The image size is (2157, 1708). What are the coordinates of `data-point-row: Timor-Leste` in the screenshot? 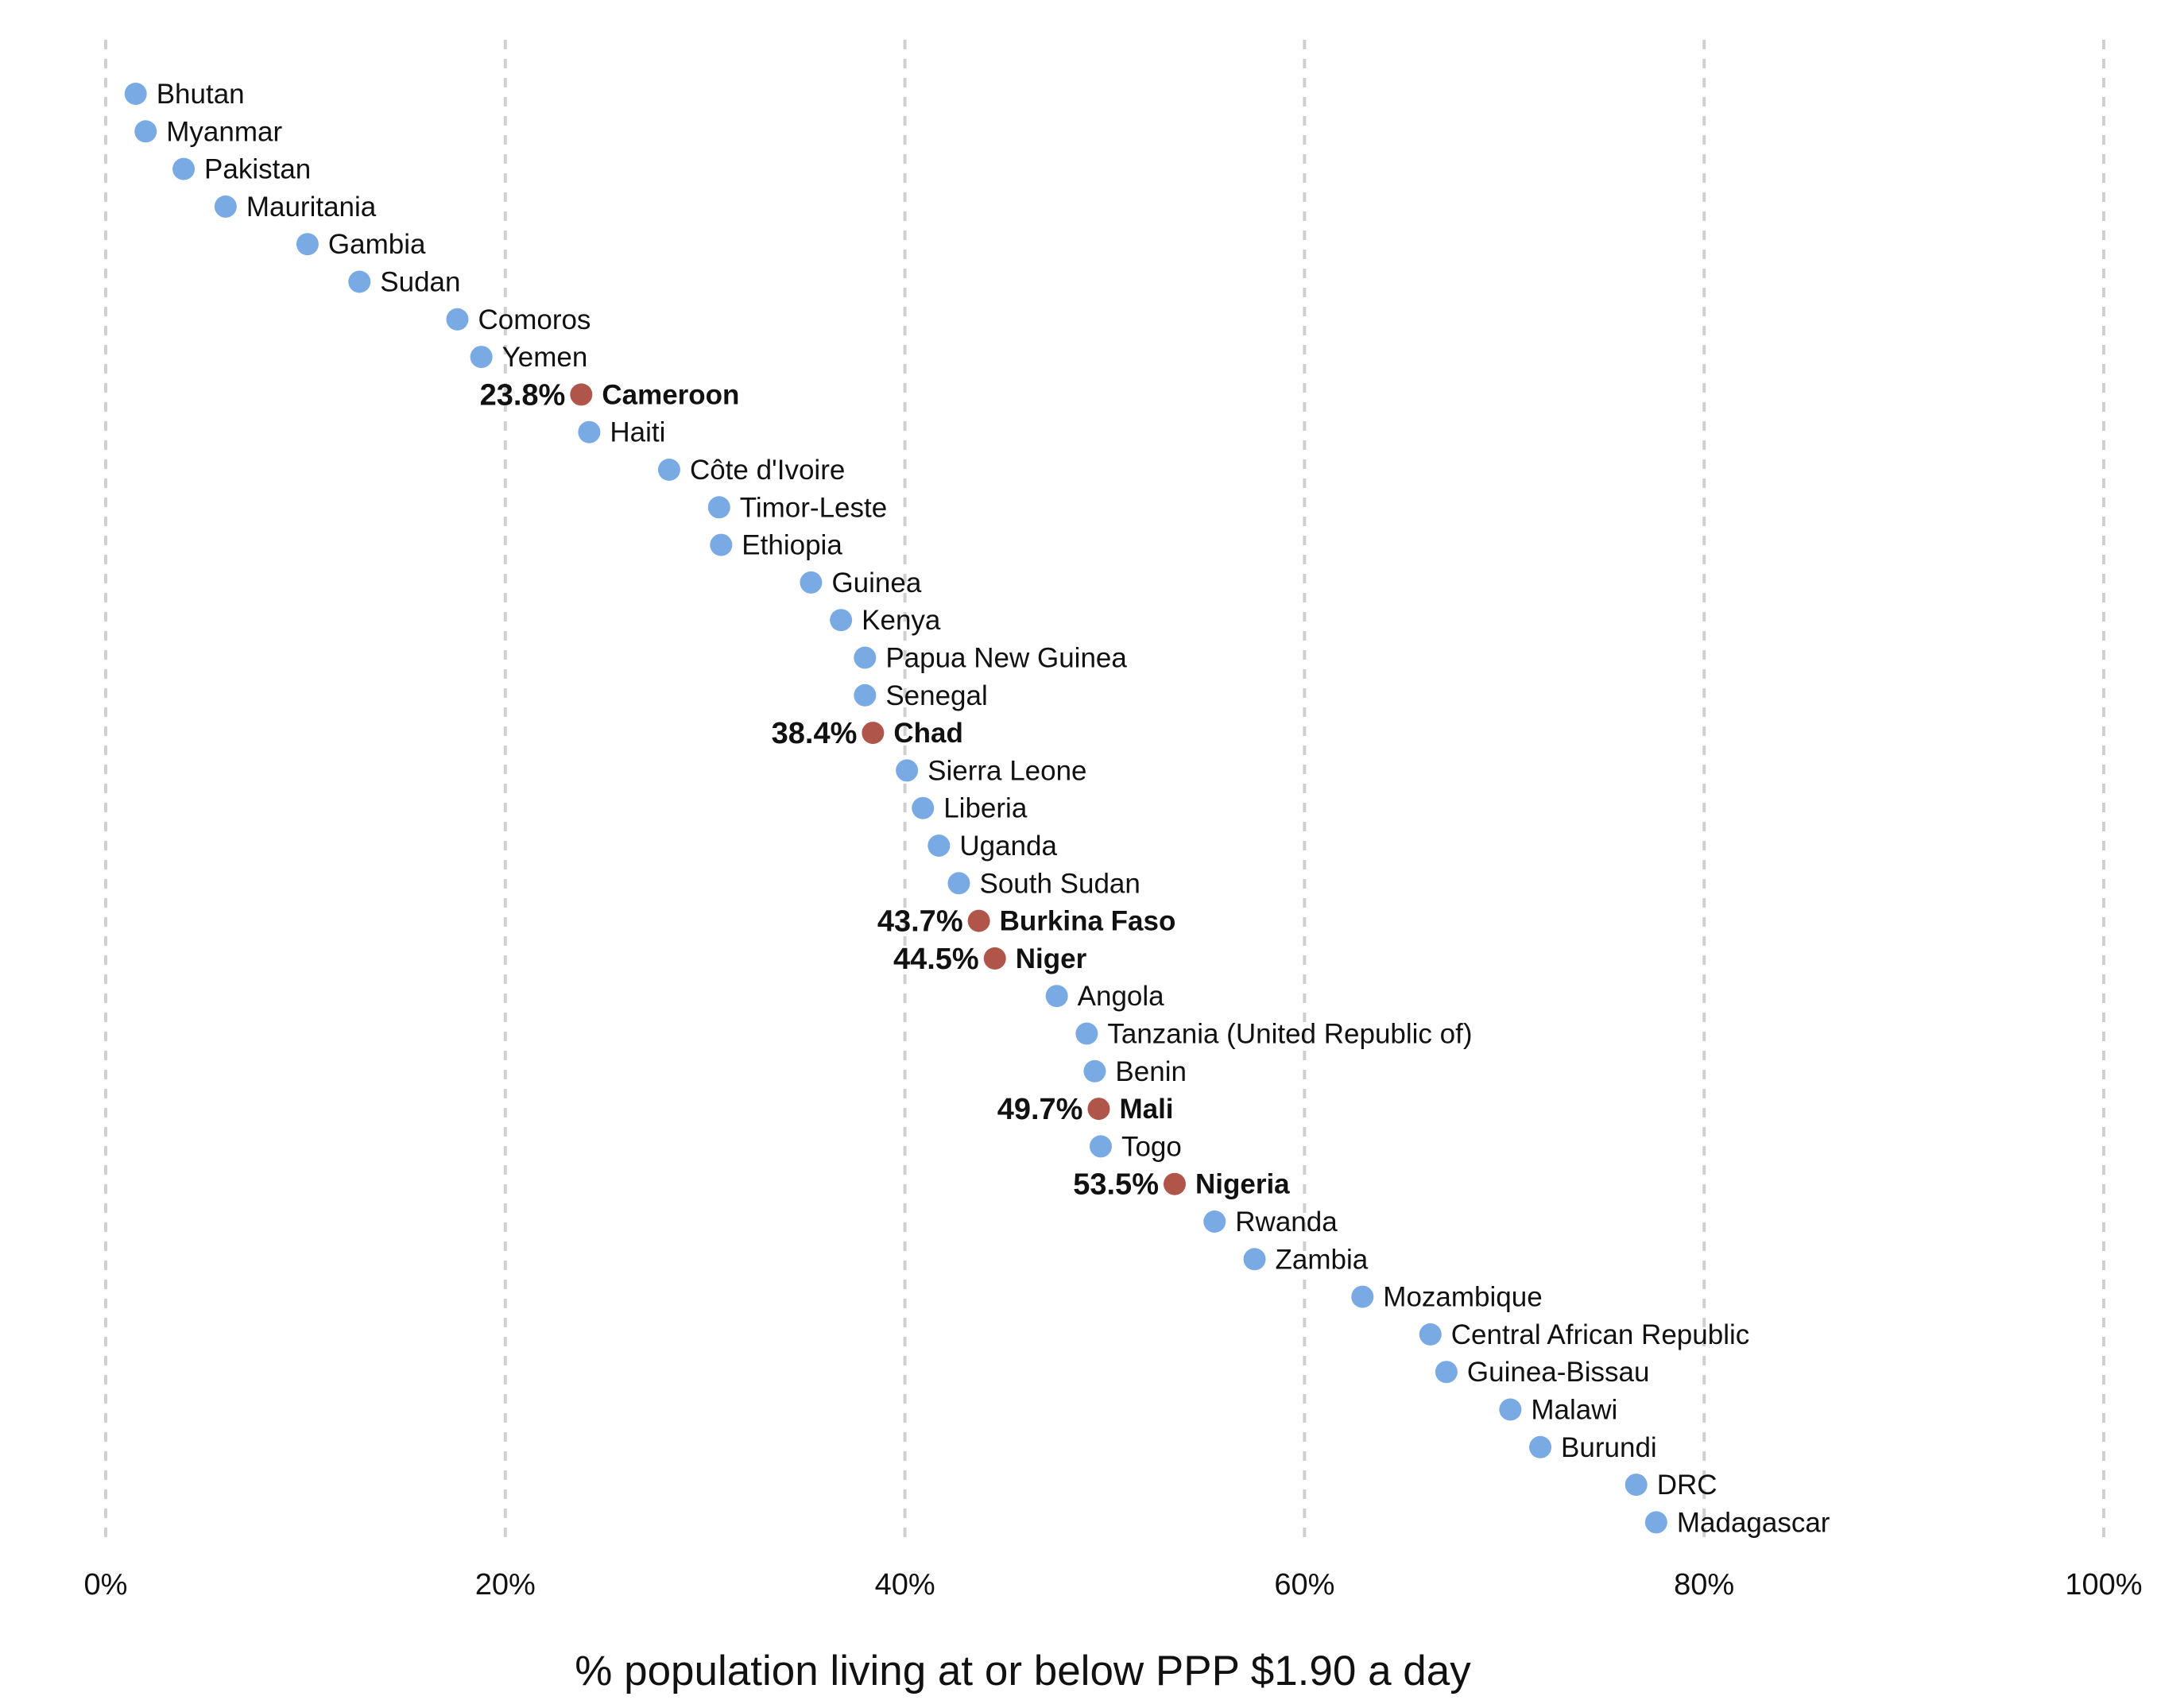 It's located at (797, 507).